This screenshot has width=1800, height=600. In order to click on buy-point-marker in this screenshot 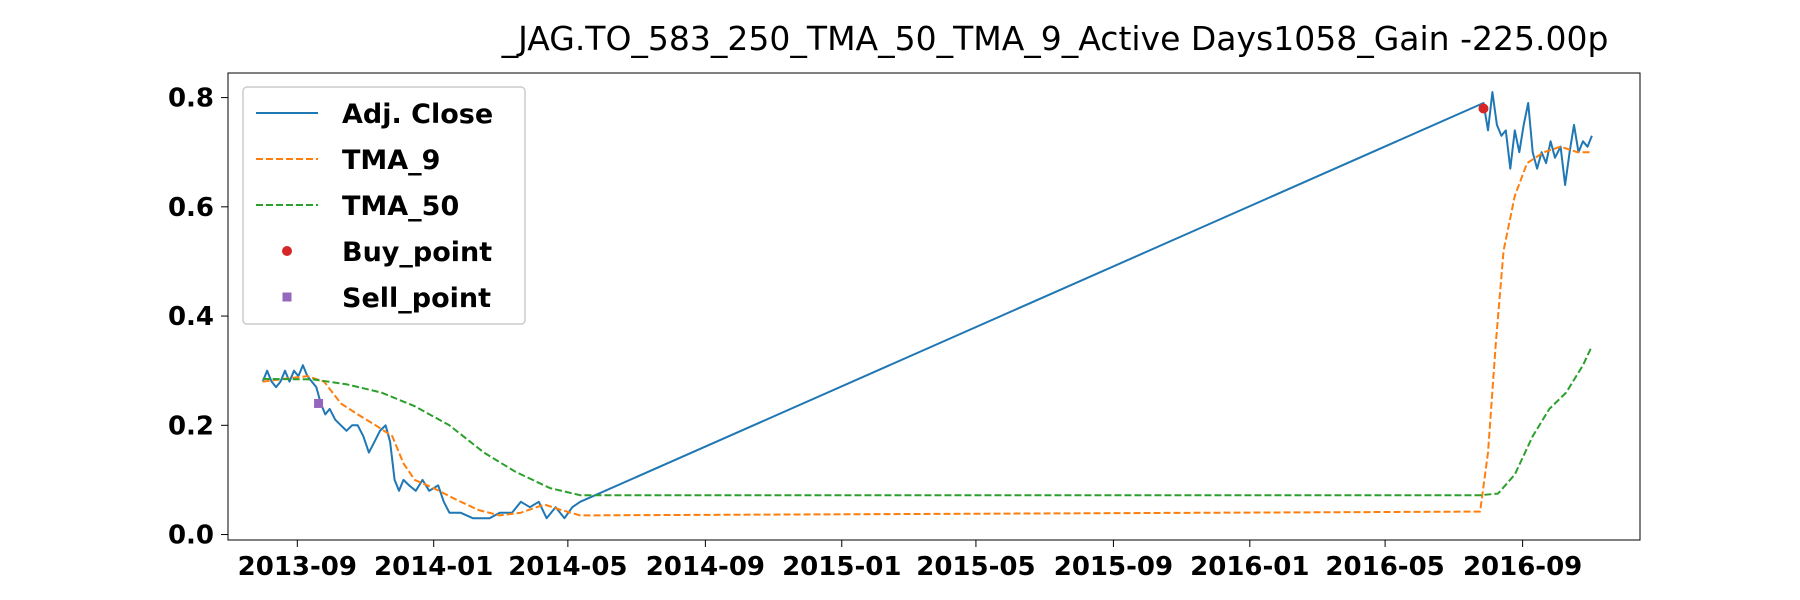, I will do `click(1483, 108)`.